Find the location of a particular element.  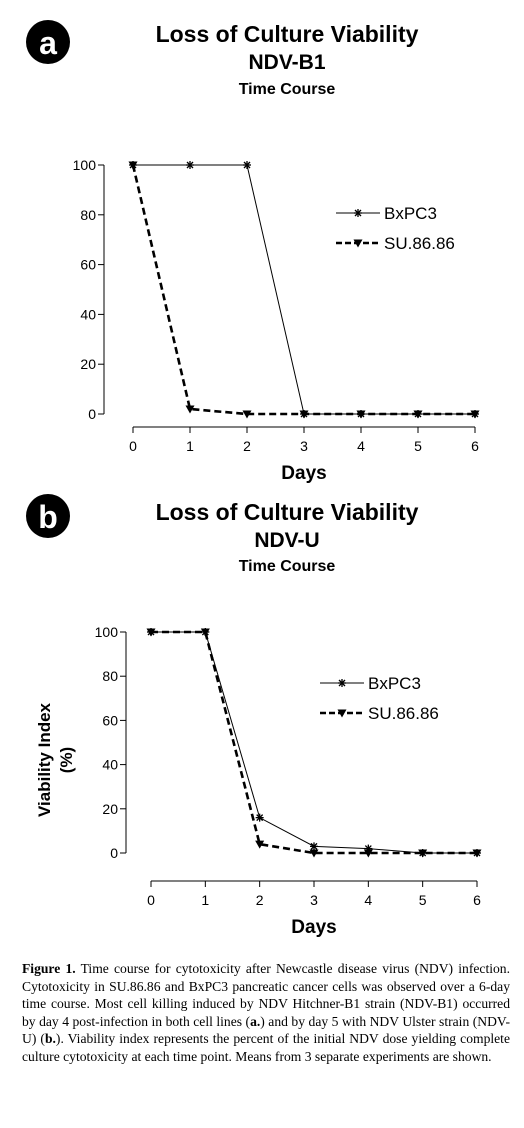

panel-b-letter: b is located at coordinates (48, 517).